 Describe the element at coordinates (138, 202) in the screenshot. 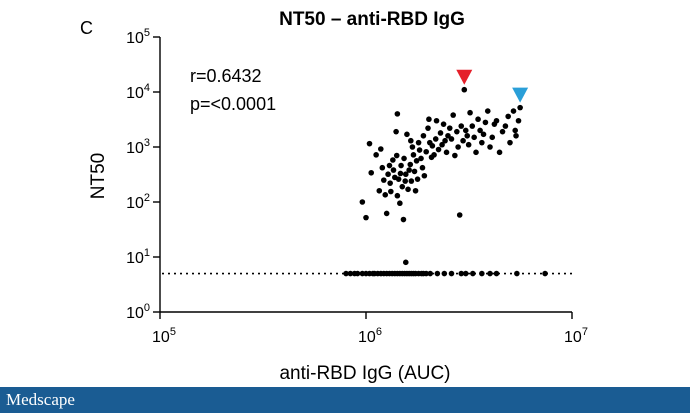

I see `y-tick-label: 10²` at that location.